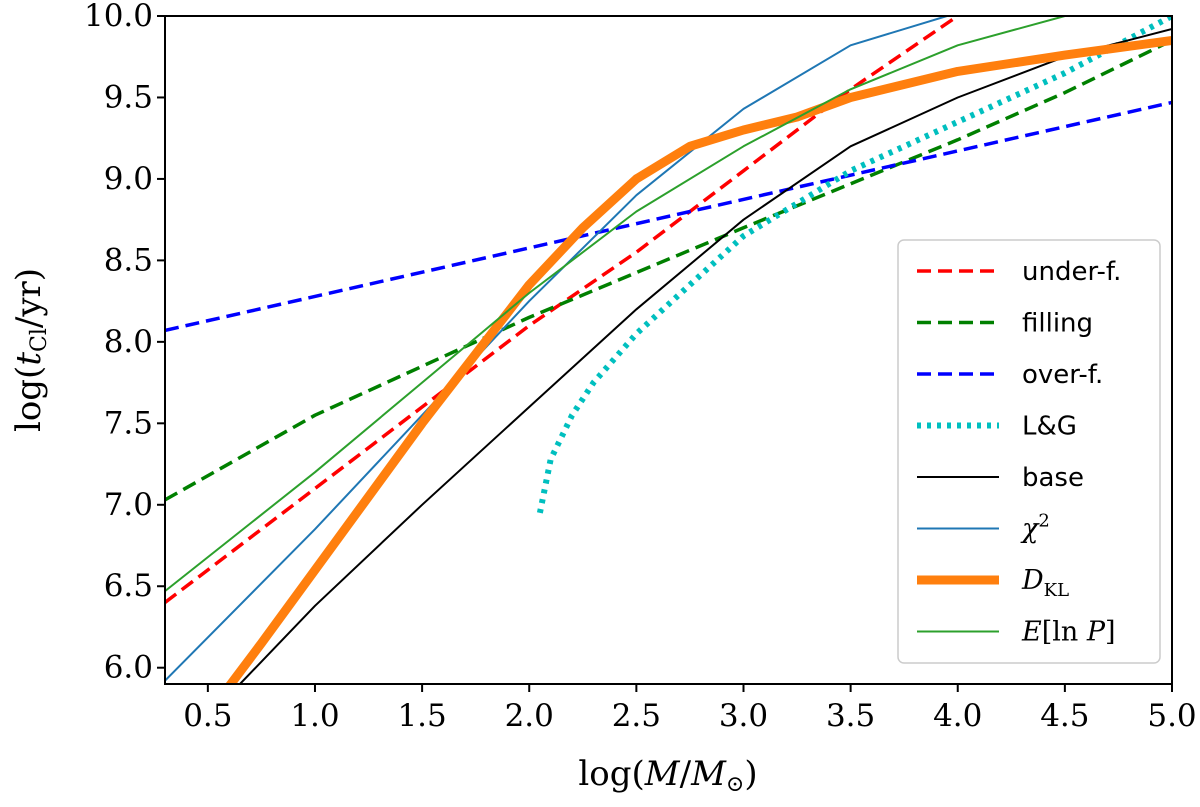 The width and height of the screenshot is (1200, 807). What do you see at coordinates (128, 668) in the screenshot?
I see `y-tick-label: 6.0` at bounding box center [128, 668].